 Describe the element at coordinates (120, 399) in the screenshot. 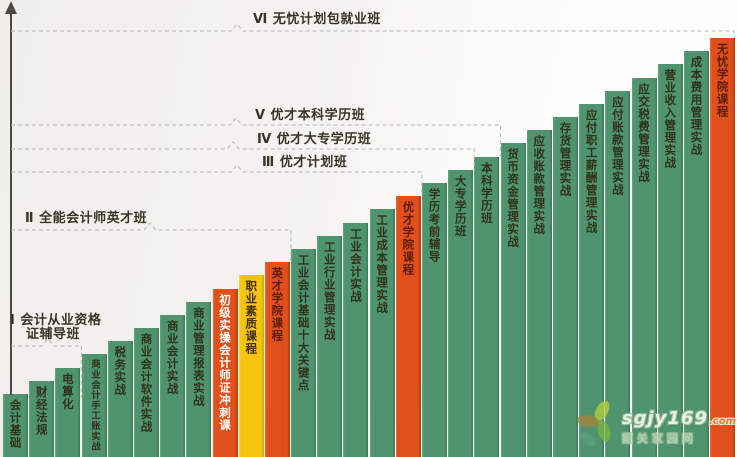

I see `course-bar: 税务实战` at that location.